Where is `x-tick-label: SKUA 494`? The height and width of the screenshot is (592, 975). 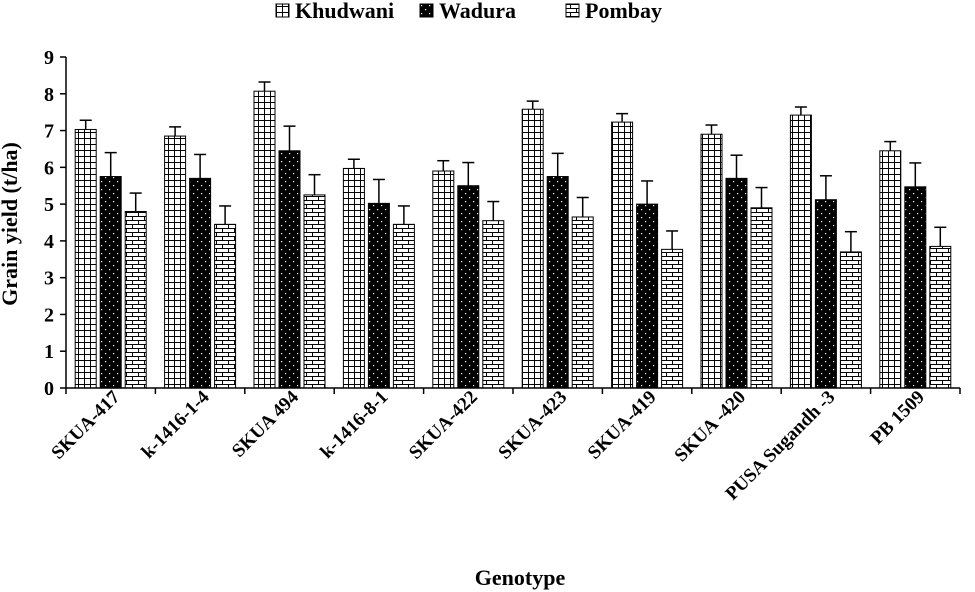 x-tick-label: SKUA 494 is located at coordinates (265, 423).